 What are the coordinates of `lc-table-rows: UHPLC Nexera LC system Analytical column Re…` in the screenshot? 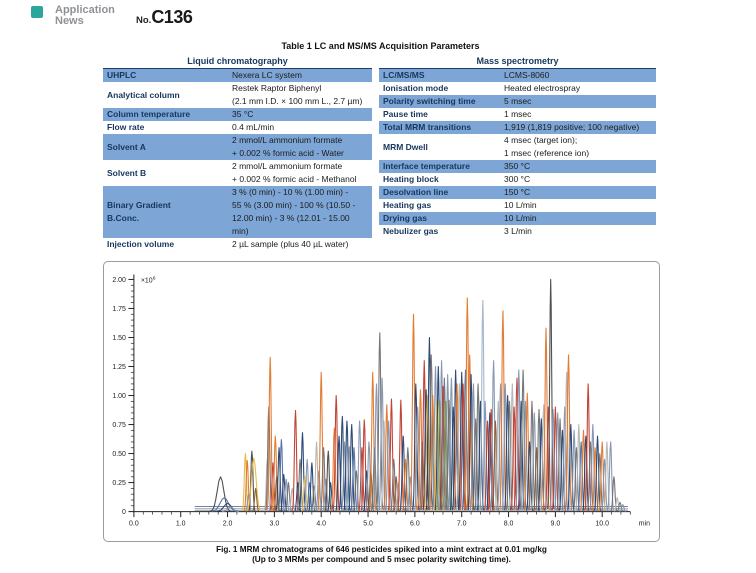 It's located at (237, 160).